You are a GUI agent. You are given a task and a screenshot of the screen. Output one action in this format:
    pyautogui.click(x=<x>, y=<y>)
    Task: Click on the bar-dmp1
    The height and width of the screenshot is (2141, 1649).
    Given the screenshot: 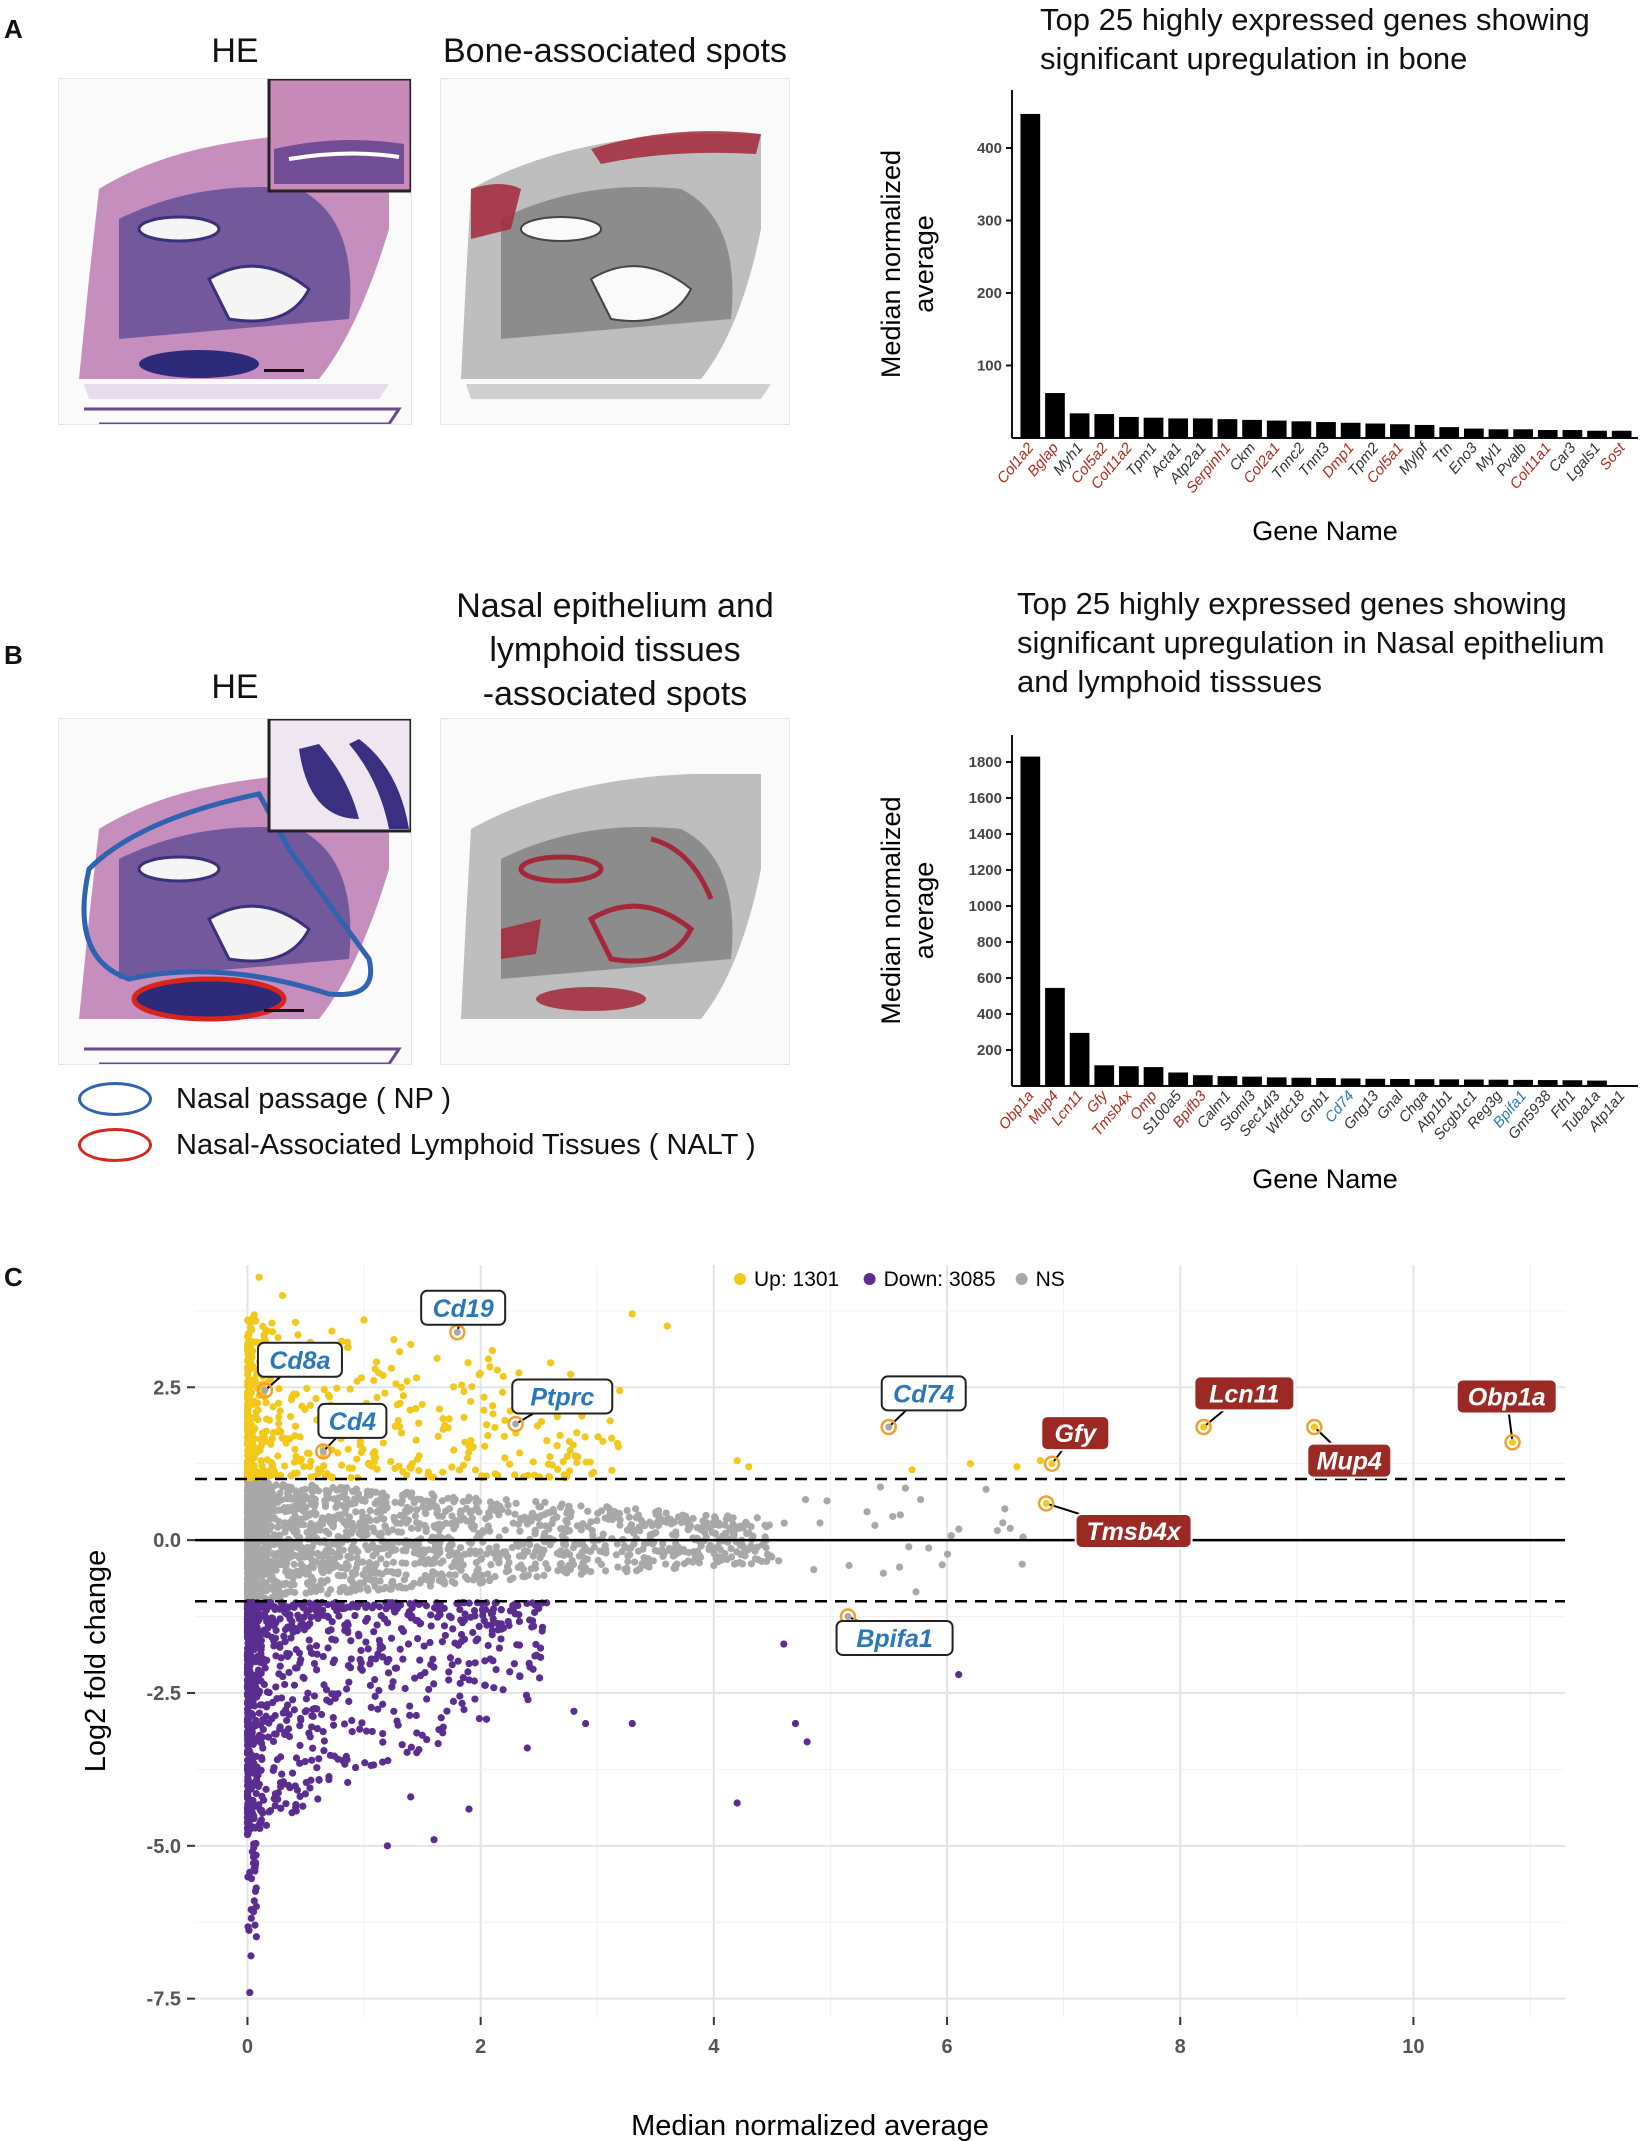 What is the action you would take?
    pyautogui.click(x=1350, y=430)
    